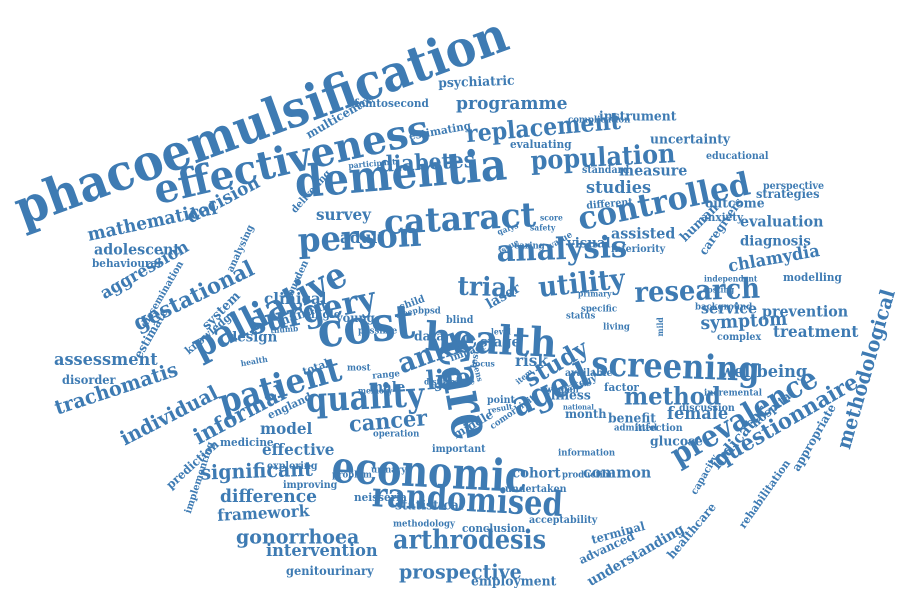 This screenshot has height=591, width=900. I want to click on cloud-word: measure, so click(653, 170).